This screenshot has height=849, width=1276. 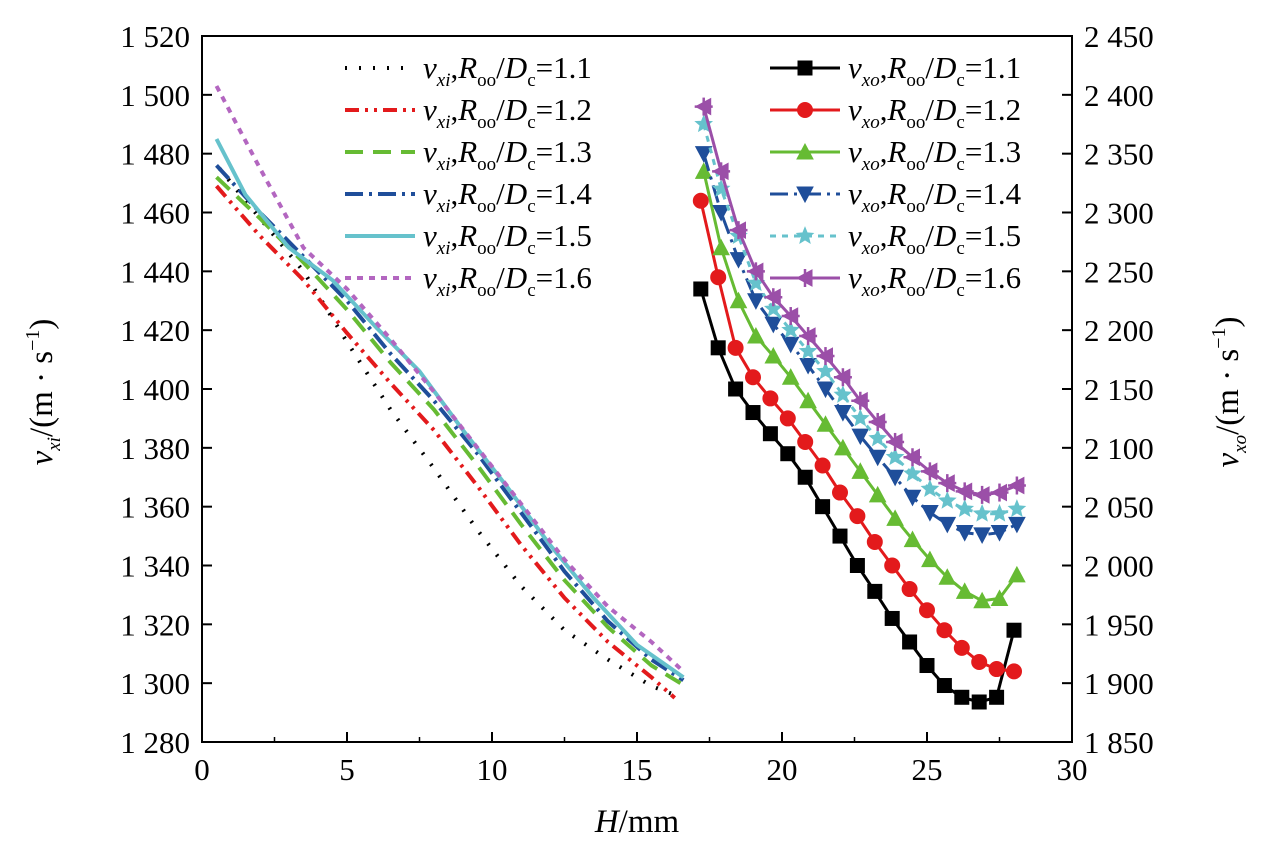 I want to click on y-right-title-exp: −1, so click(x=1219, y=337).